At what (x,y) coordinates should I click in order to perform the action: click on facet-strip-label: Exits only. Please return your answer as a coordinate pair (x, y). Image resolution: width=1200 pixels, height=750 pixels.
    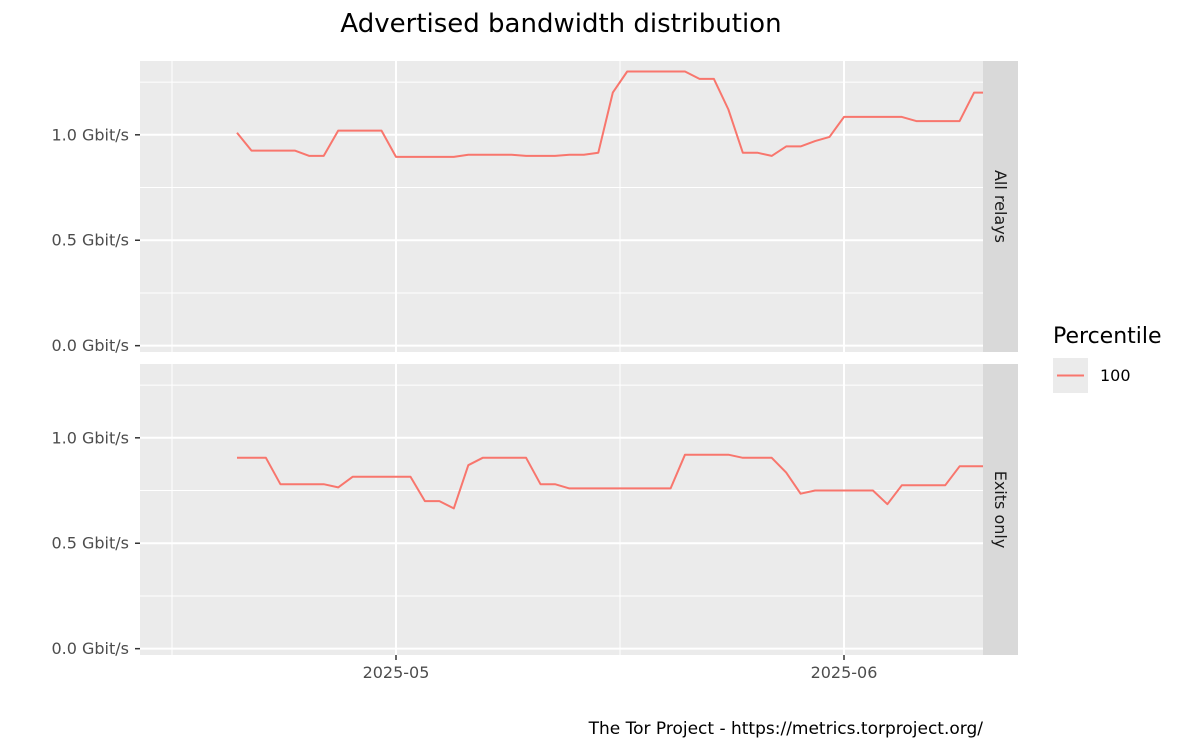
    Looking at the image, I should click on (1000, 510).